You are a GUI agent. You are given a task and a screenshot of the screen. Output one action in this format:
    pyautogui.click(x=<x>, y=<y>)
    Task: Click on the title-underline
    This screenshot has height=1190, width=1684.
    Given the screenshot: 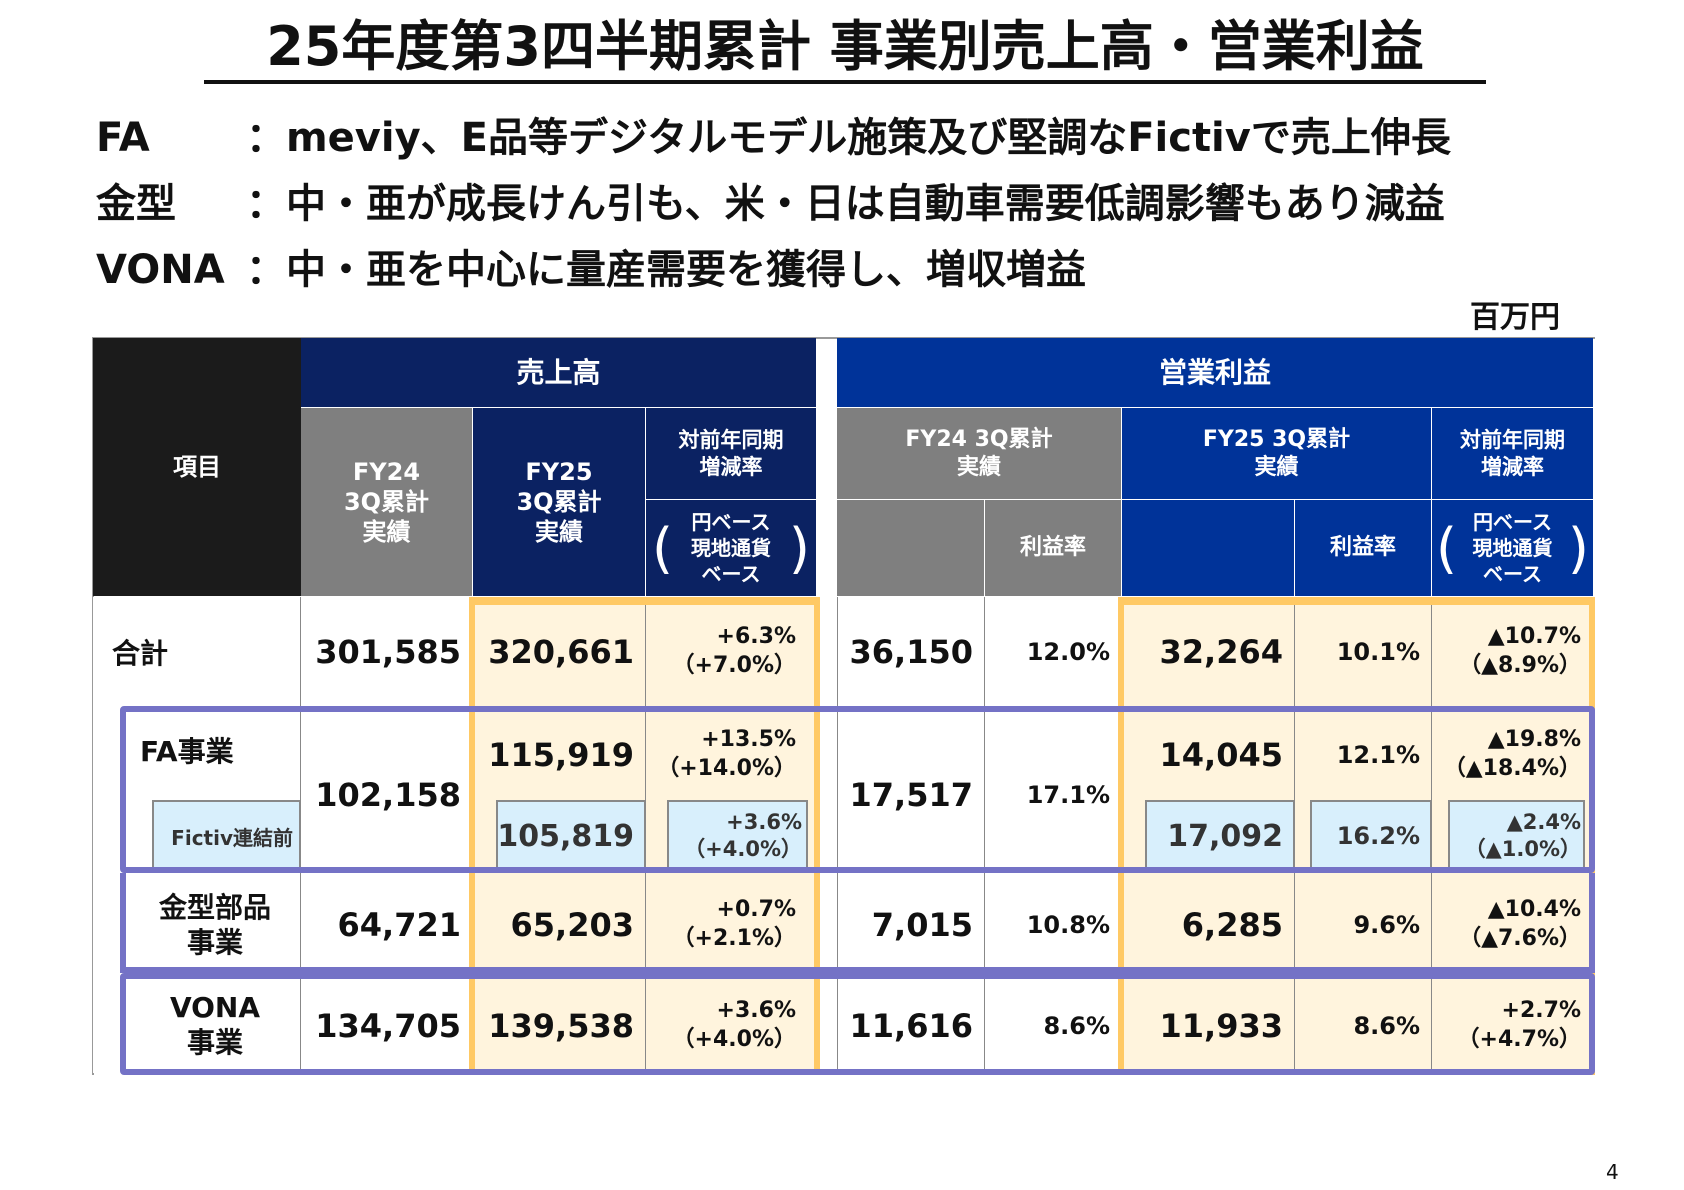 What is the action you would take?
    pyautogui.click(x=845, y=82)
    